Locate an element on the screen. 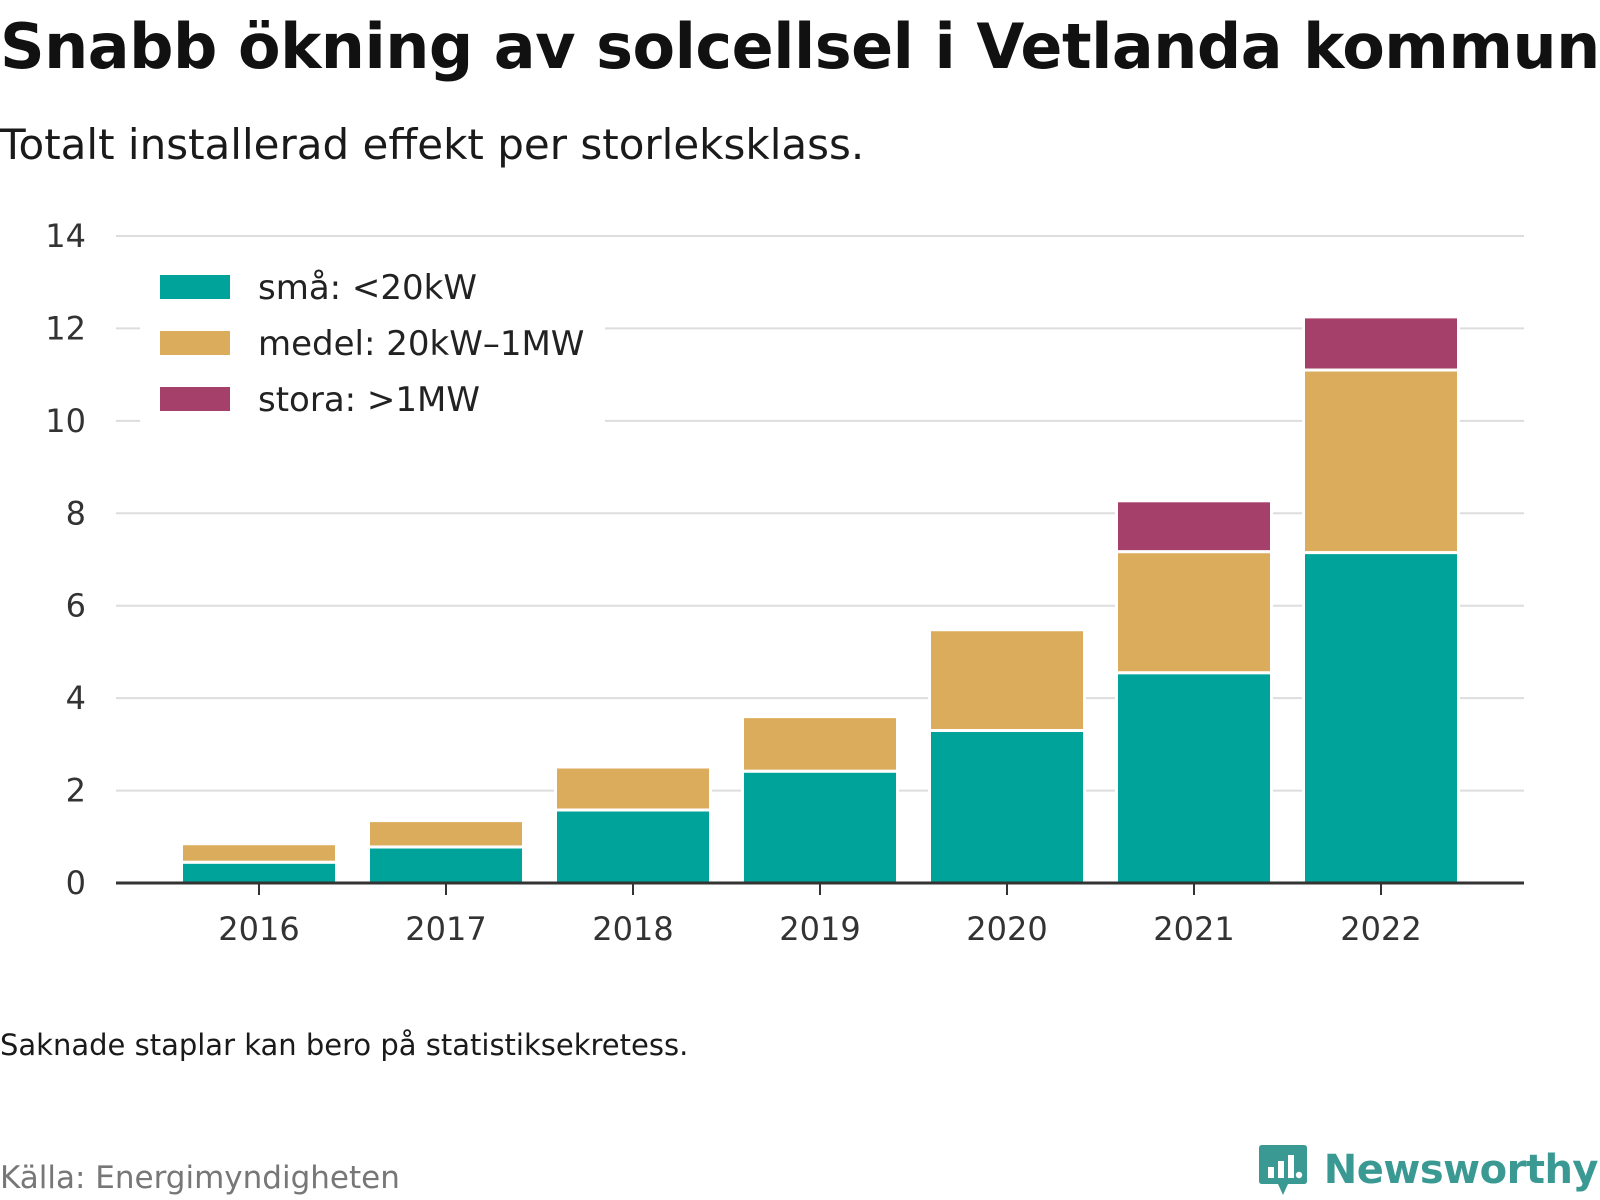 The height and width of the screenshot is (1200, 1600). bar-segment-large-2021 is located at coordinates (1194, 526).